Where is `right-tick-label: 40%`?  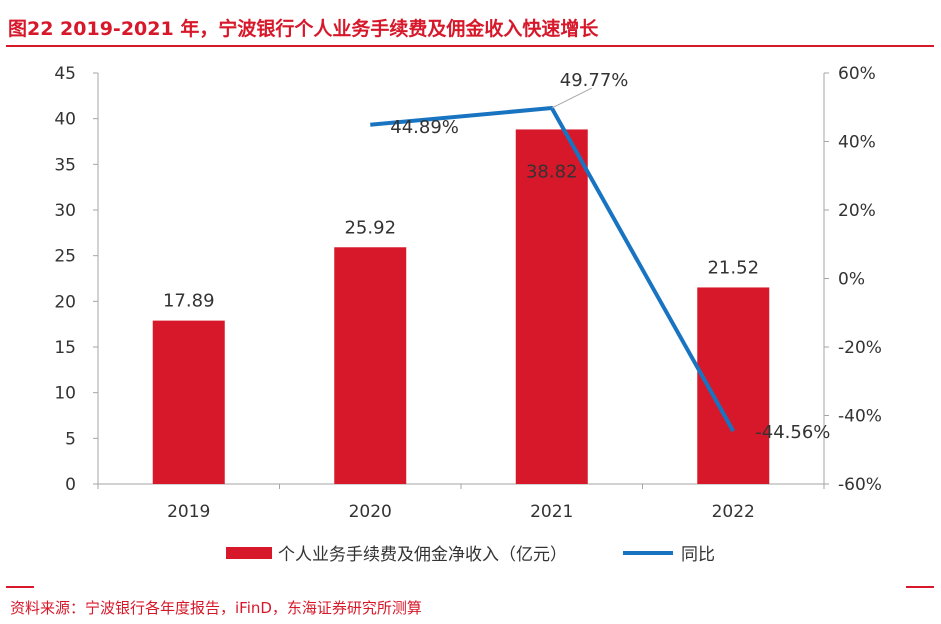 right-tick-label: 40% is located at coordinates (857, 143).